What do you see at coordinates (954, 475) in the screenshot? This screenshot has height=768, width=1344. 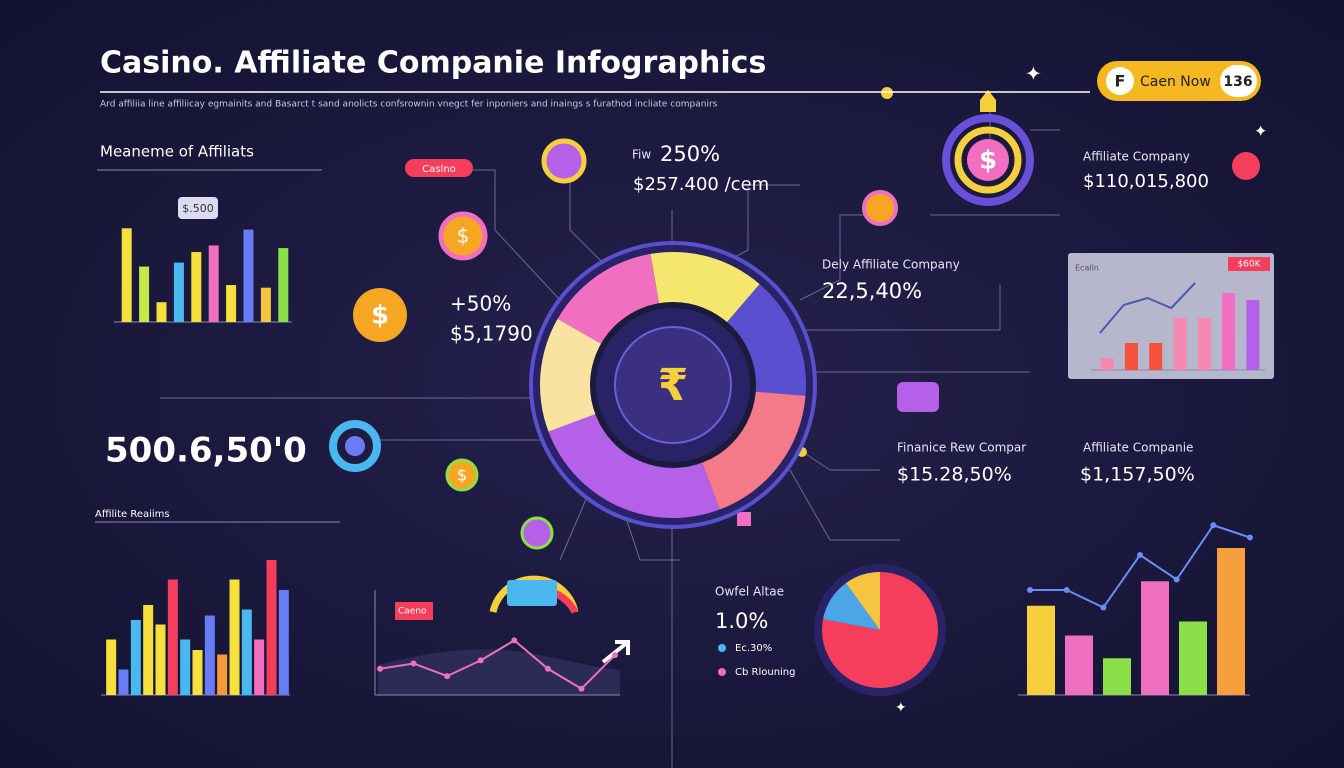 I see `value: $15.28,50%` at bounding box center [954, 475].